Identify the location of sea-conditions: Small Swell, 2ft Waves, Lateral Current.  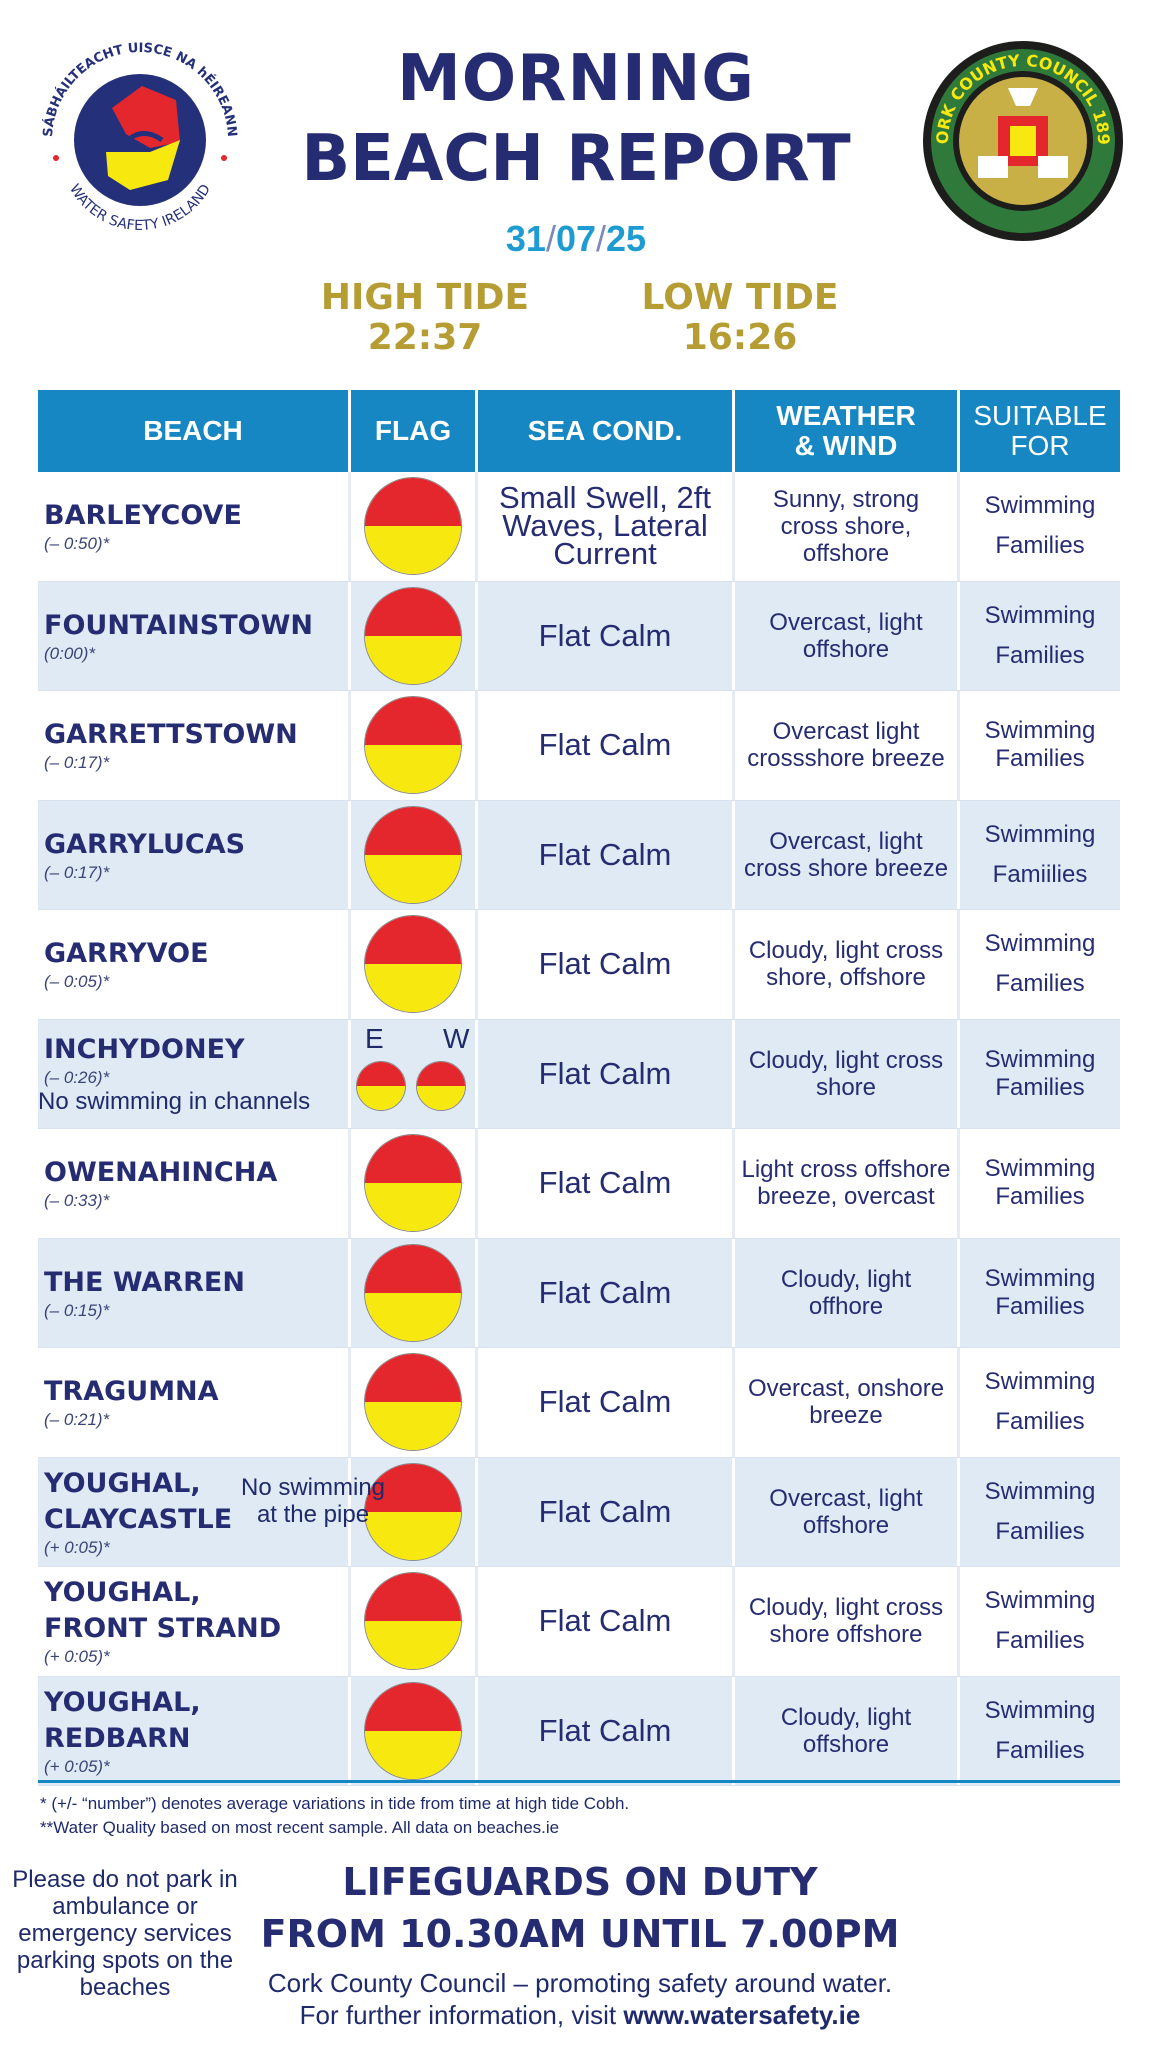
(606, 526).